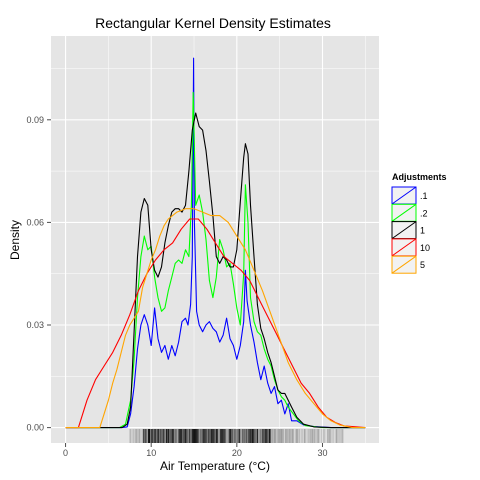  What do you see at coordinates (195, 450) in the screenshot?
I see `x-axis: 0 10 20 30` at bounding box center [195, 450].